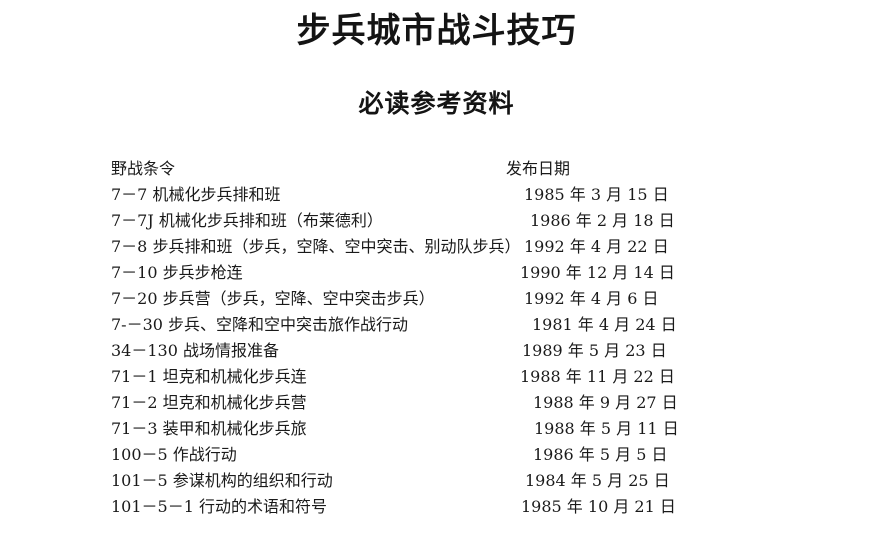 This screenshot has width=873, height=536. I want to click on cell-date: 1990 年 12 月 14 日, so click(597, 272).